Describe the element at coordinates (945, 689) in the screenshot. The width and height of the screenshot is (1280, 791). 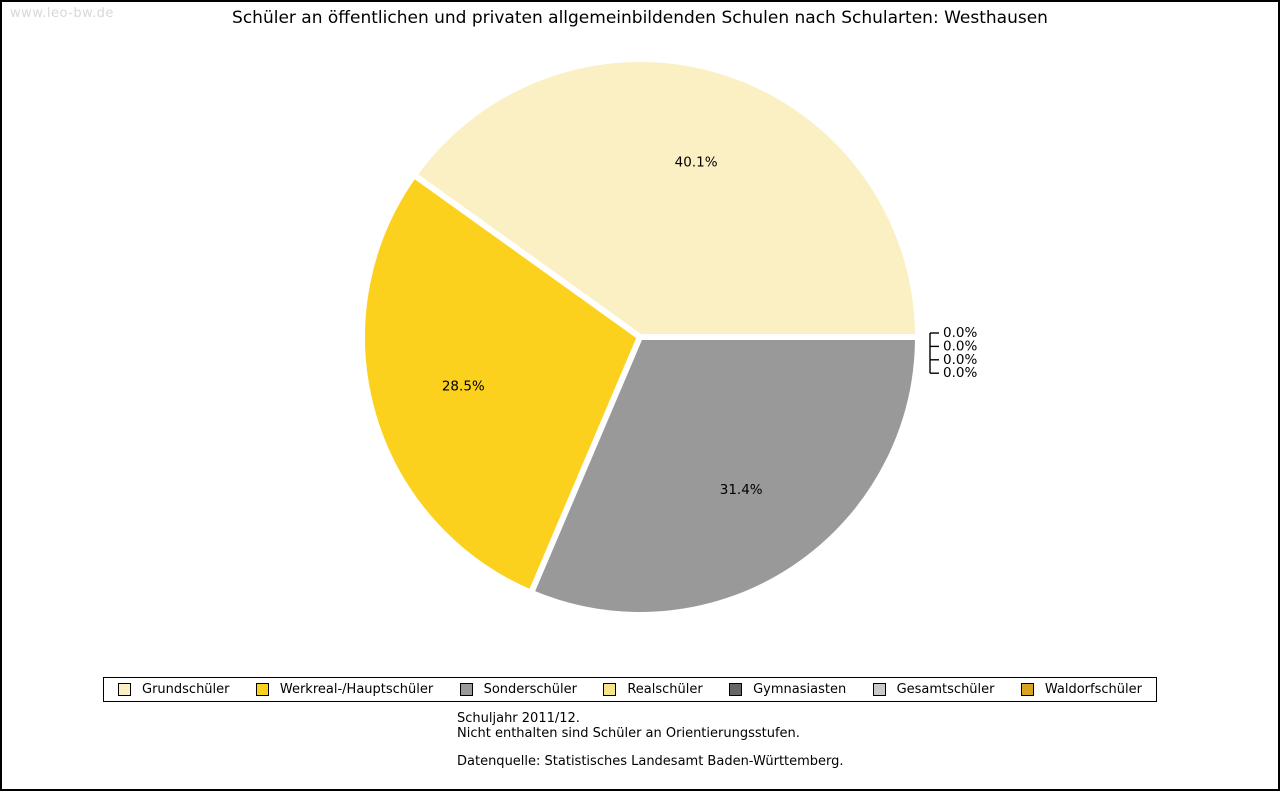
I see `legend-label: Gesamtschüler` at that location.